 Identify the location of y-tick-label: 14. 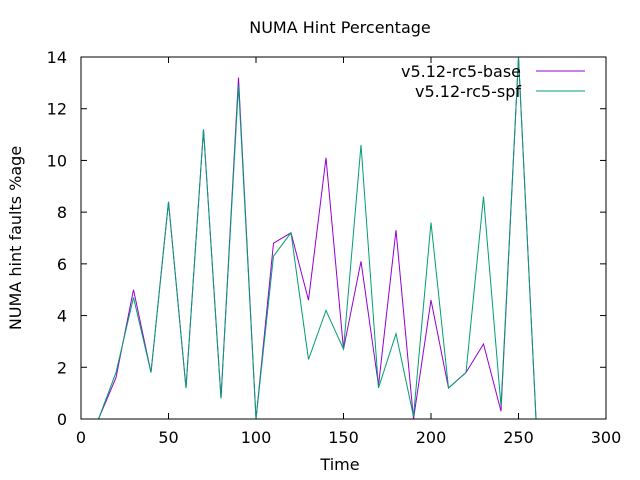
(57, 57).